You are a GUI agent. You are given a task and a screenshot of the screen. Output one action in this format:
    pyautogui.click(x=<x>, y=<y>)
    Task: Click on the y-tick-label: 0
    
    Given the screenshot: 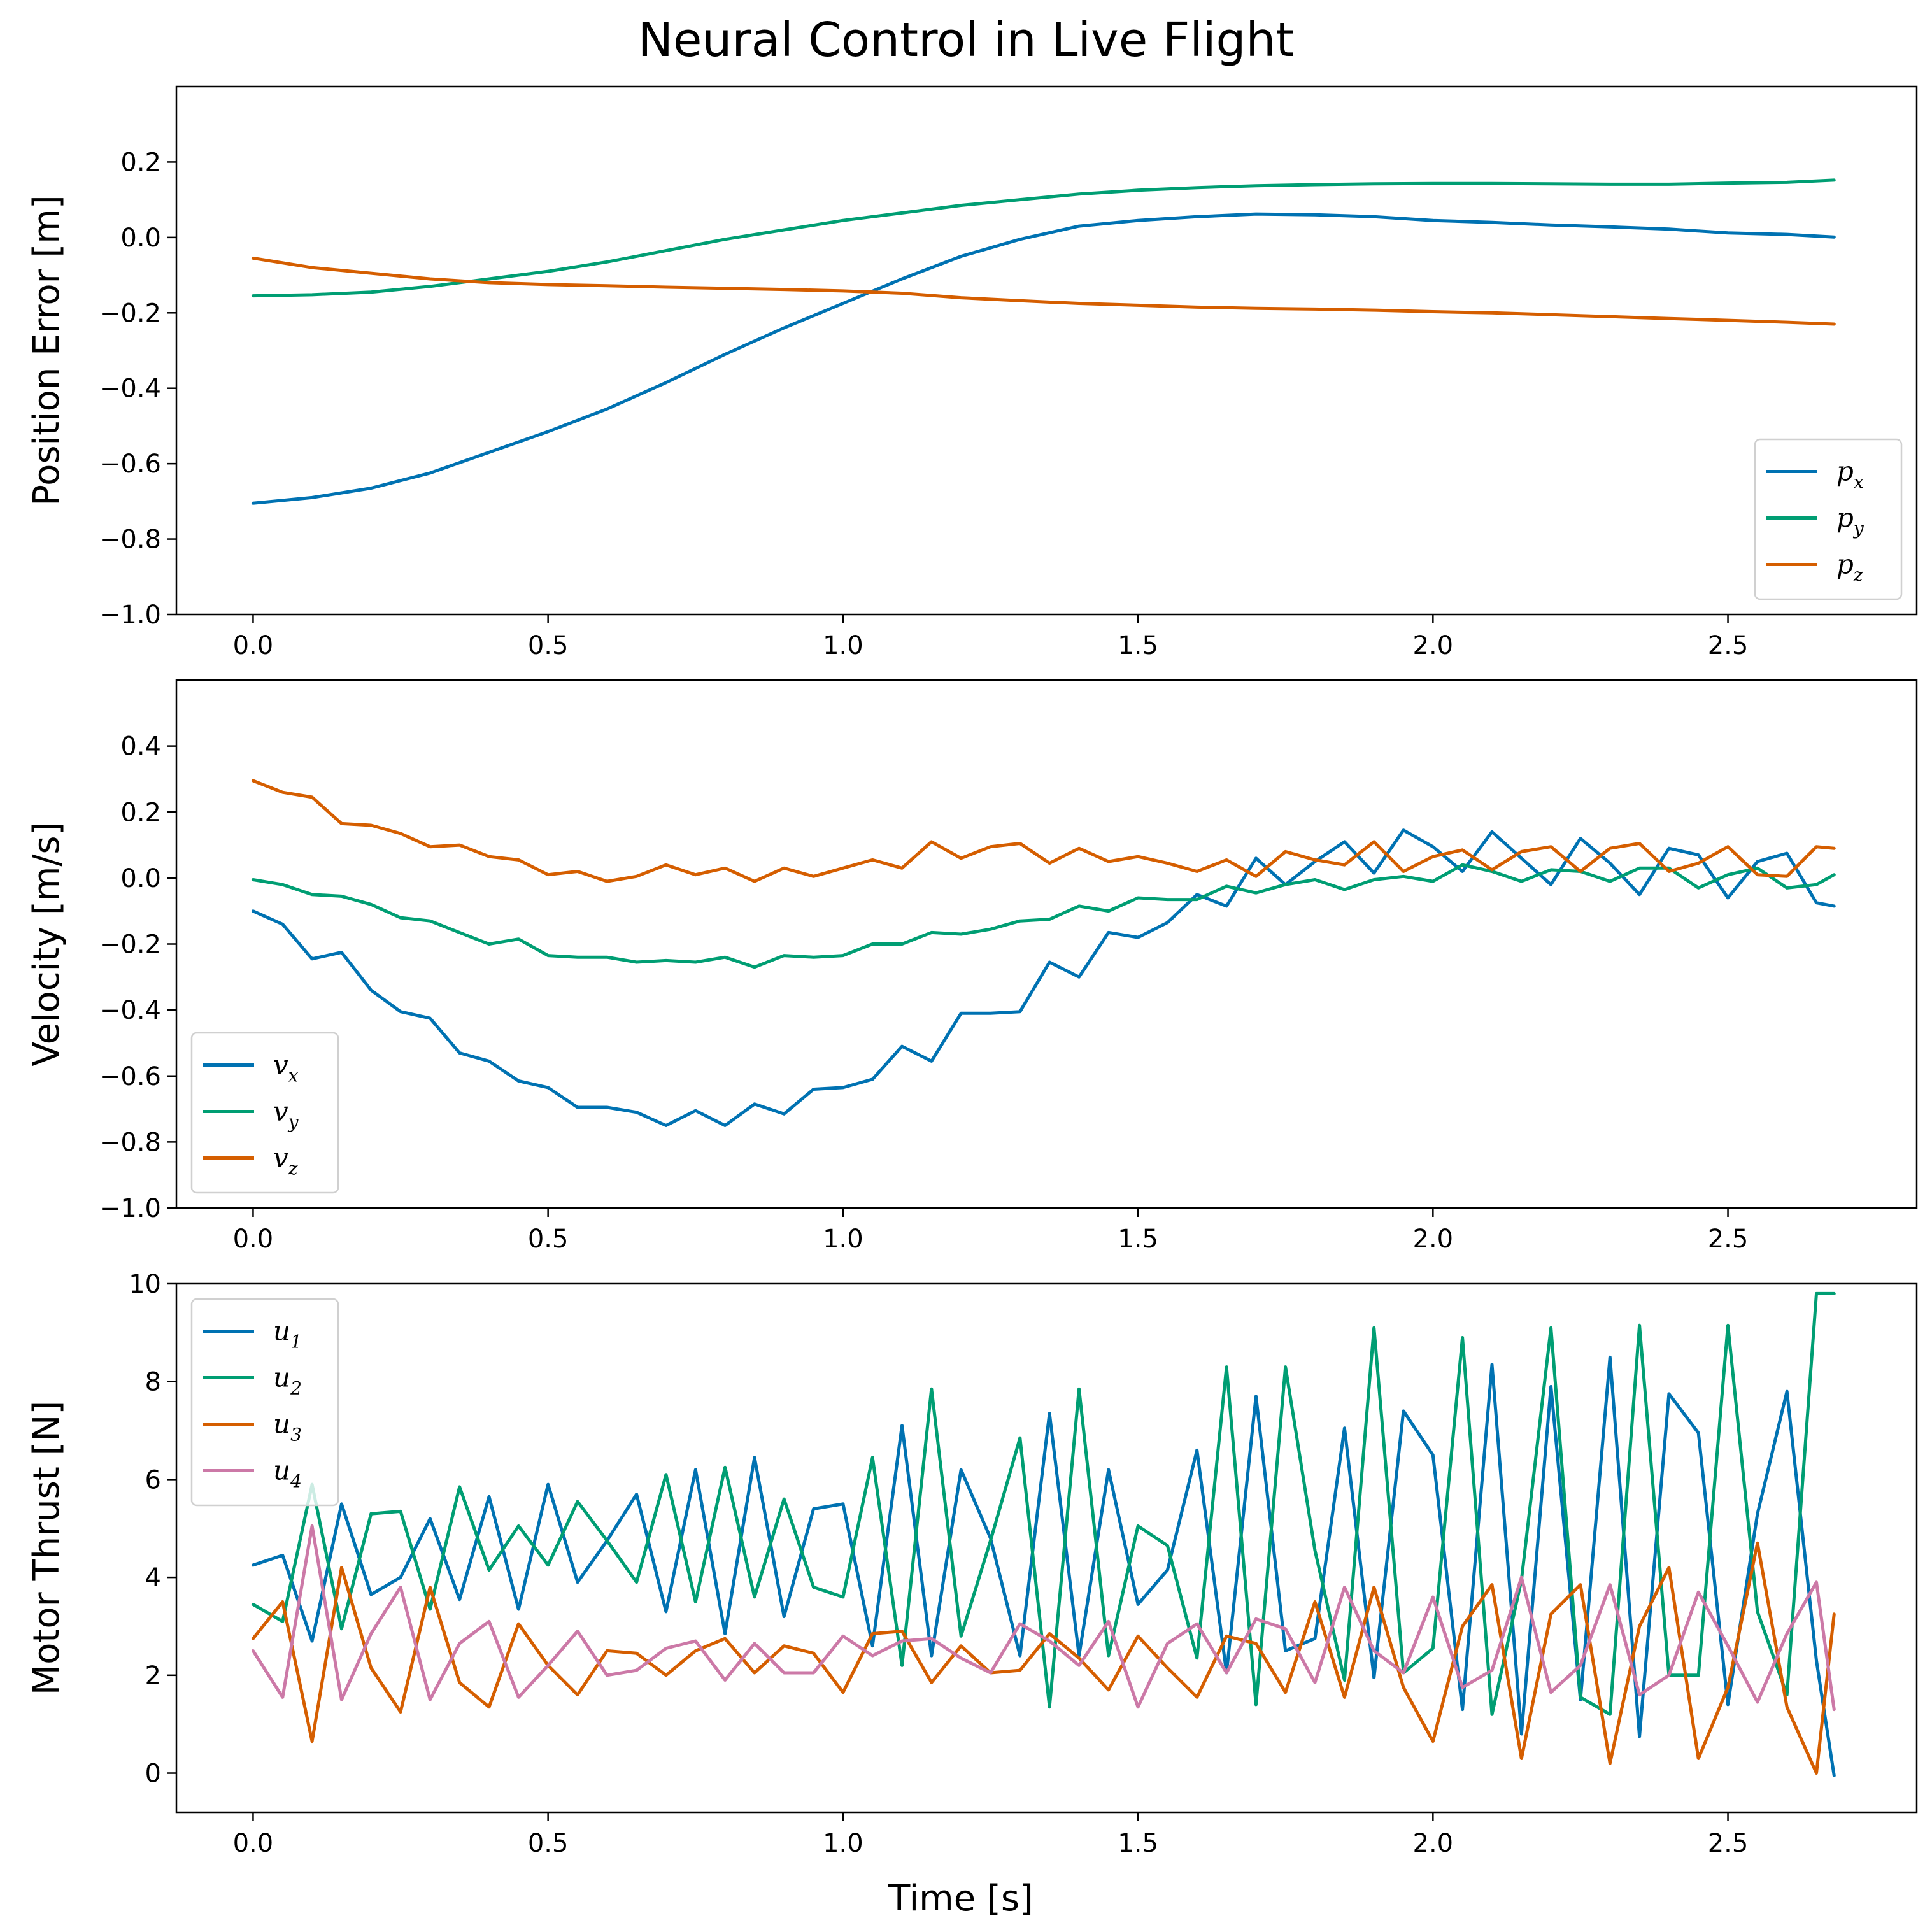 What is the action you would take?
    pyautogui.click(x=153, y=1774)
    